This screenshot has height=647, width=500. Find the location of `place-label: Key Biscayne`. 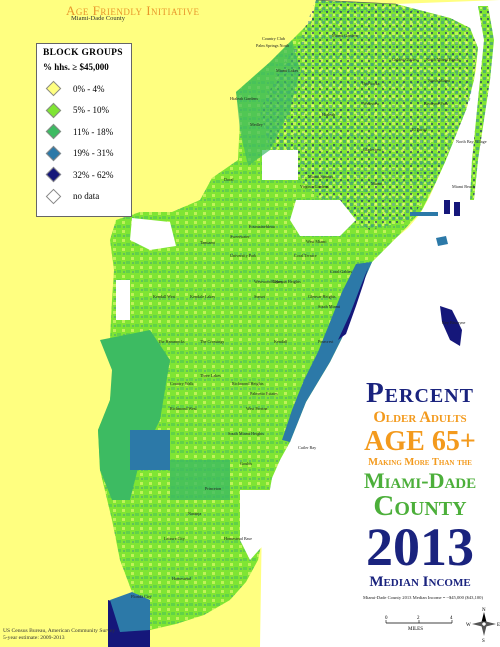

place-label: Key Biscayne is located at coordinates (454, 322).